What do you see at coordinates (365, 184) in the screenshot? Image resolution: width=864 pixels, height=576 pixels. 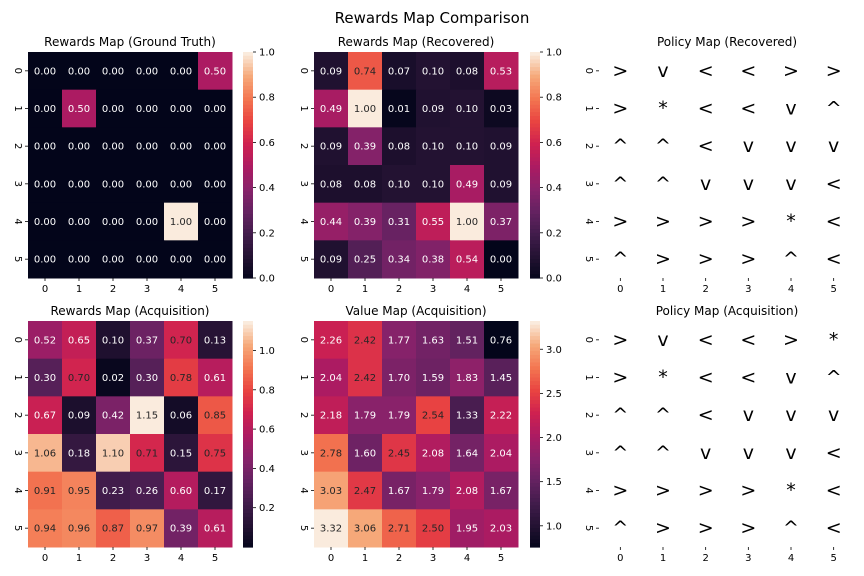 I see `cell-value-label: 0.08` at bounding box center [365, 184].